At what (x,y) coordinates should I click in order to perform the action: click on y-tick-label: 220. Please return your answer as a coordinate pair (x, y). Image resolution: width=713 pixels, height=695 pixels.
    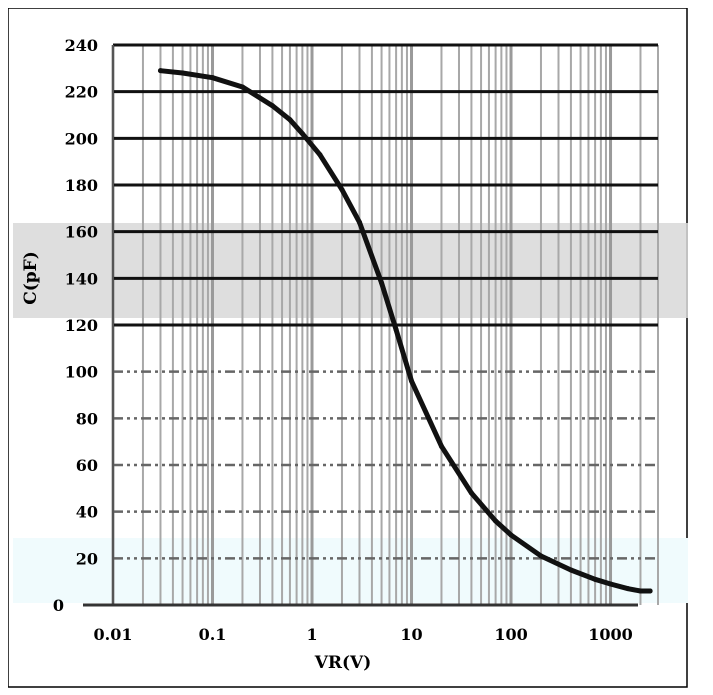
    Looking at the image, I should click on (81, 92).